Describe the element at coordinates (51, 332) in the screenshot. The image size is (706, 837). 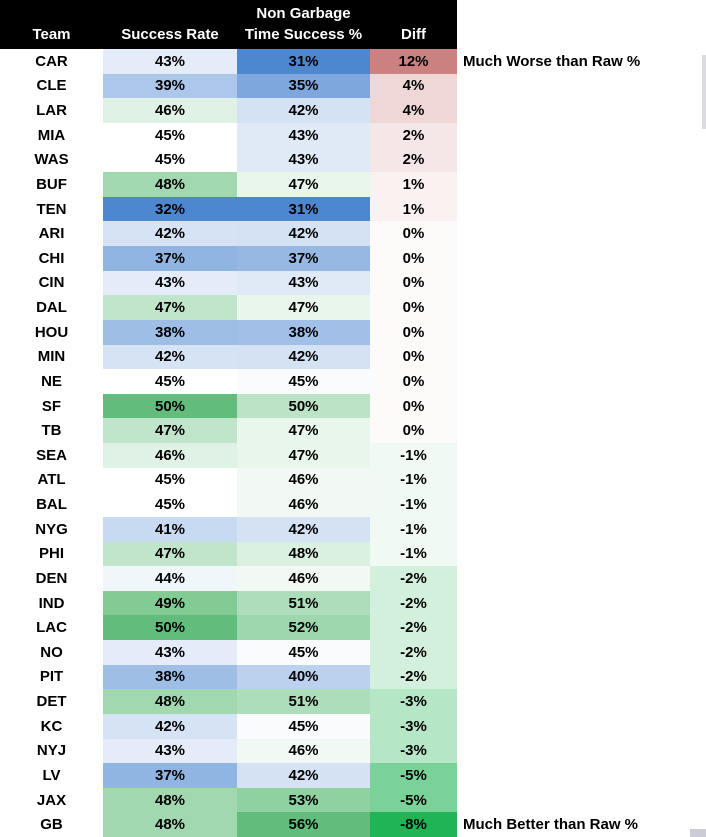
I see `team-cell: HOU` at that location.